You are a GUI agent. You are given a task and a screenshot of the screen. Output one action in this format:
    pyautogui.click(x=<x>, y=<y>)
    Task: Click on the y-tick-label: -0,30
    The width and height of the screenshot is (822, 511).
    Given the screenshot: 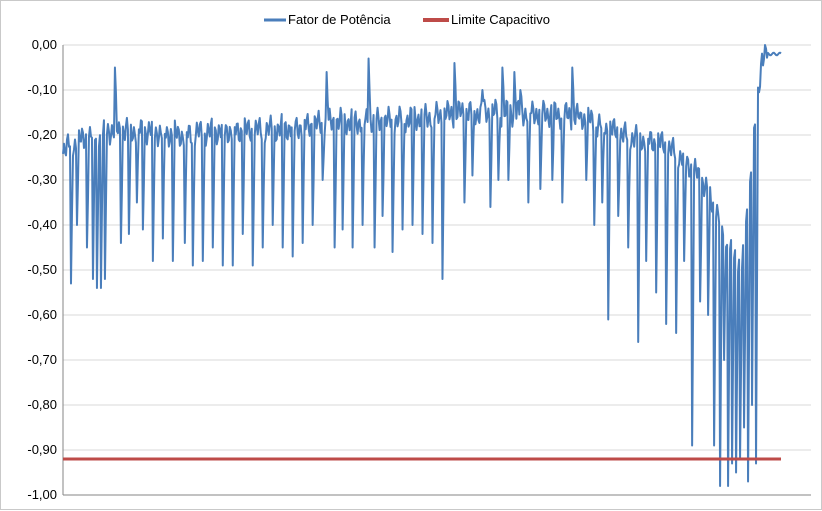 What is the action you would take?
    pyautogui.click(x=42, y=179)
    